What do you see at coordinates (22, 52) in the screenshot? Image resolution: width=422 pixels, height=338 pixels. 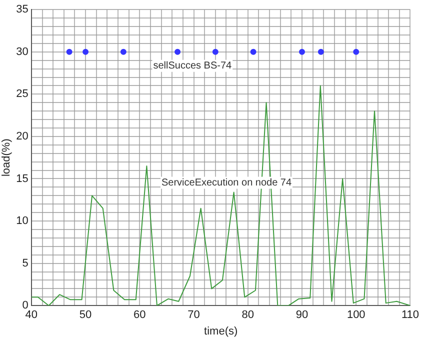 I see `y-tick-label: 30` at bounding box center [22, 52].